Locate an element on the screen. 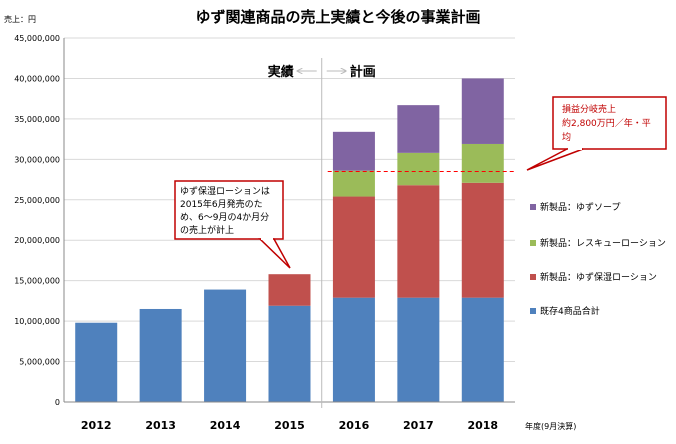 The height and width of the screenshot is (444, 676). y-tick-label: 30,000,000 is located at coordinates (37, 159).